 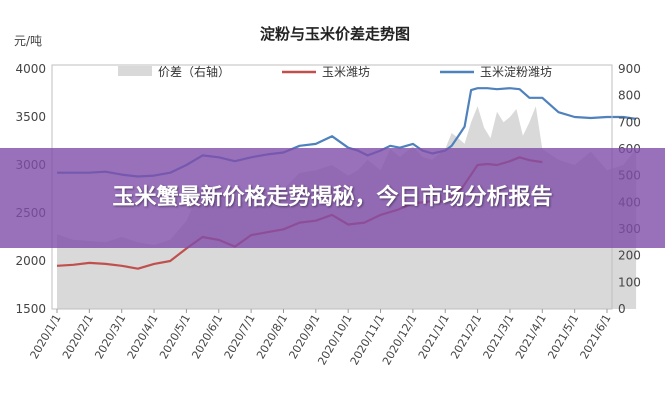 What do you see at coordinates (629, 96) in the screenshot?
I see `y-right-tick-label: 800` at bounding box center [629, 96].